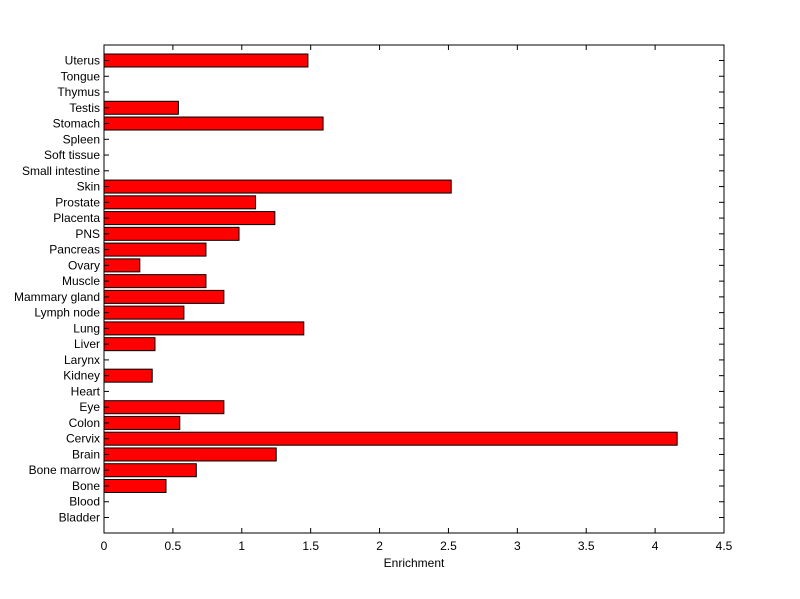  I want to click on x-tick-label: 4, so click(655, 546).